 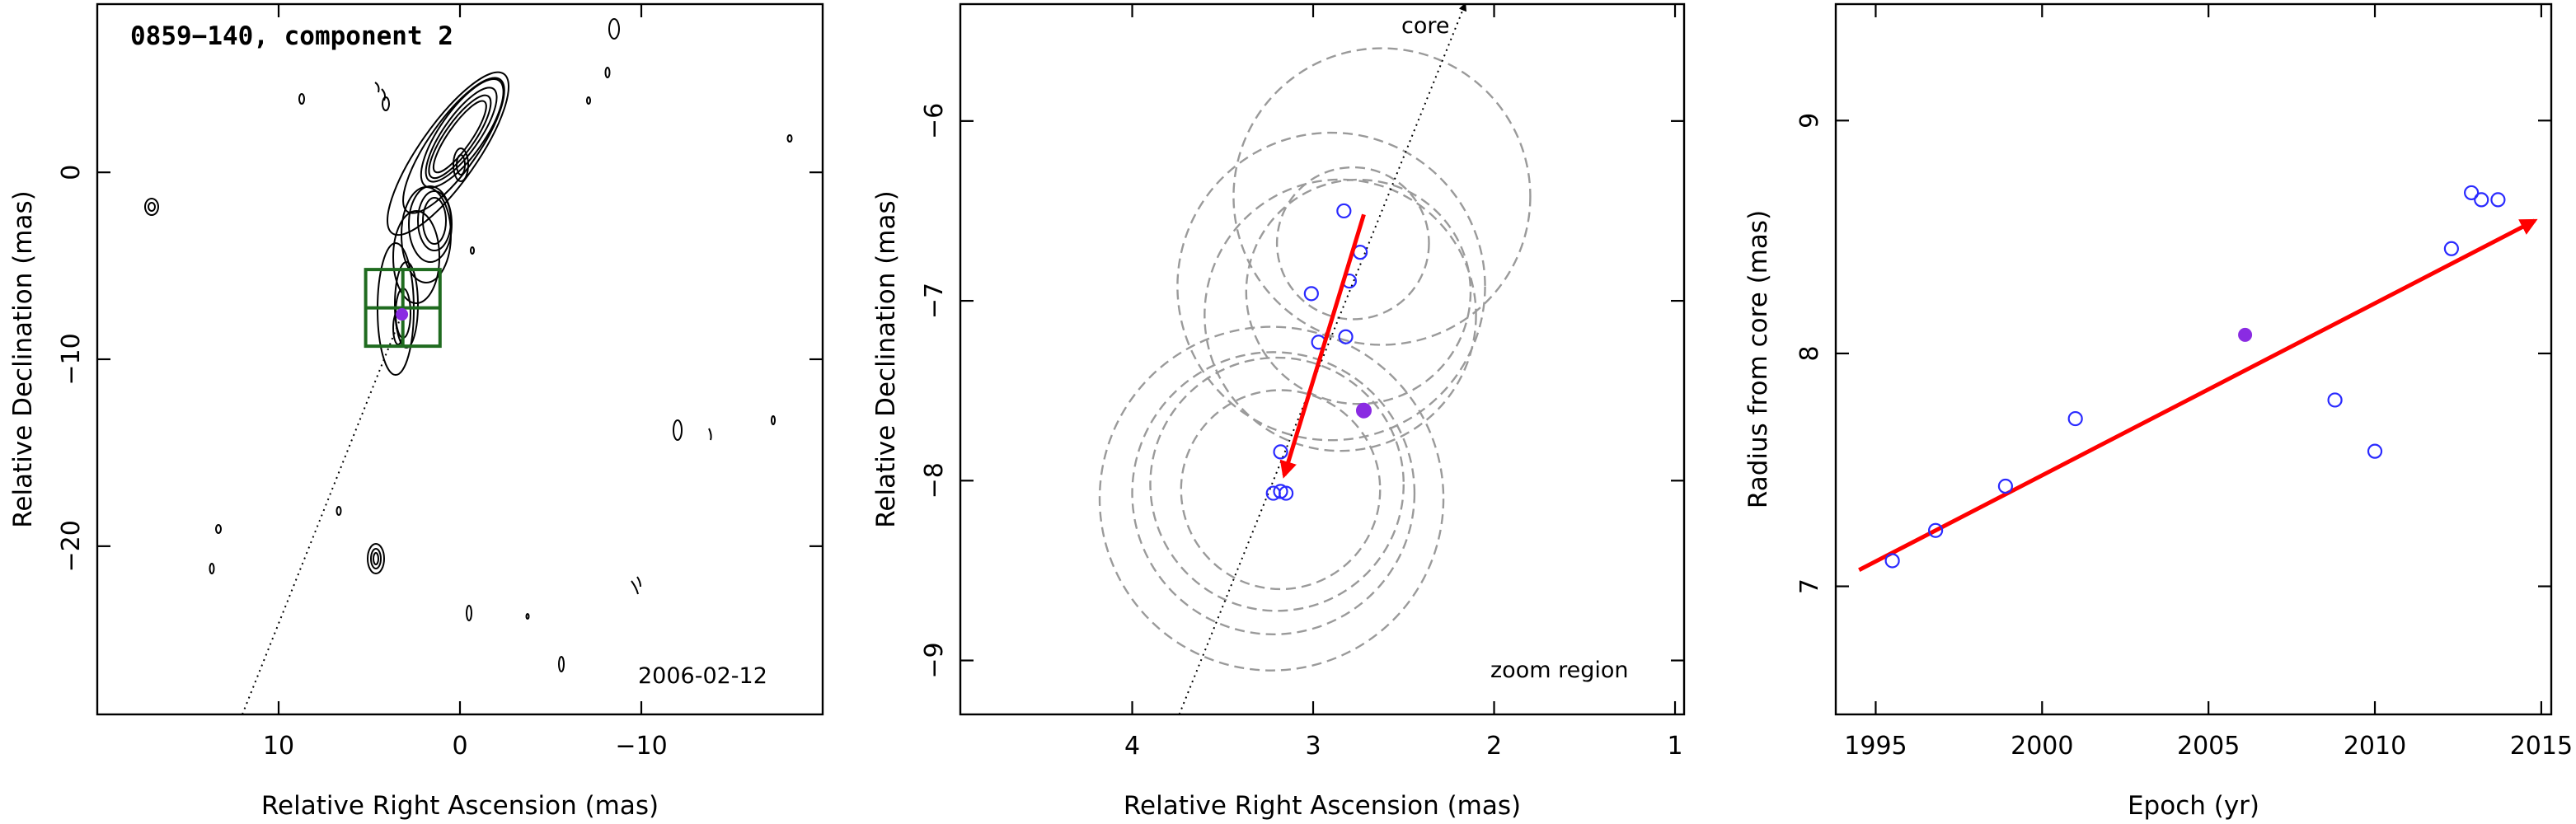 What do you see at coordinates (1323, 346) in the screenshot?
I see `motion-vector-arrow` at bounding box center [1323, 346].